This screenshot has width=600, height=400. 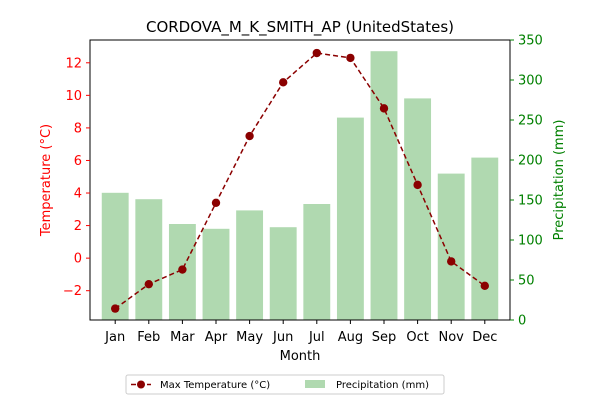 I want to click on temperature-point-oct, so click(x=417, y=185).